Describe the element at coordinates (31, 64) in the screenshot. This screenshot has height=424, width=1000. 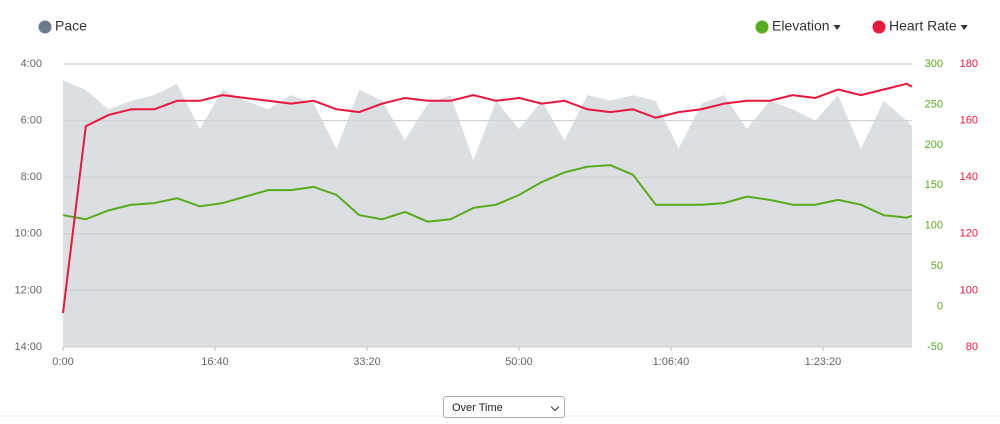
I see `y-tick-label: 4:00` at that location.